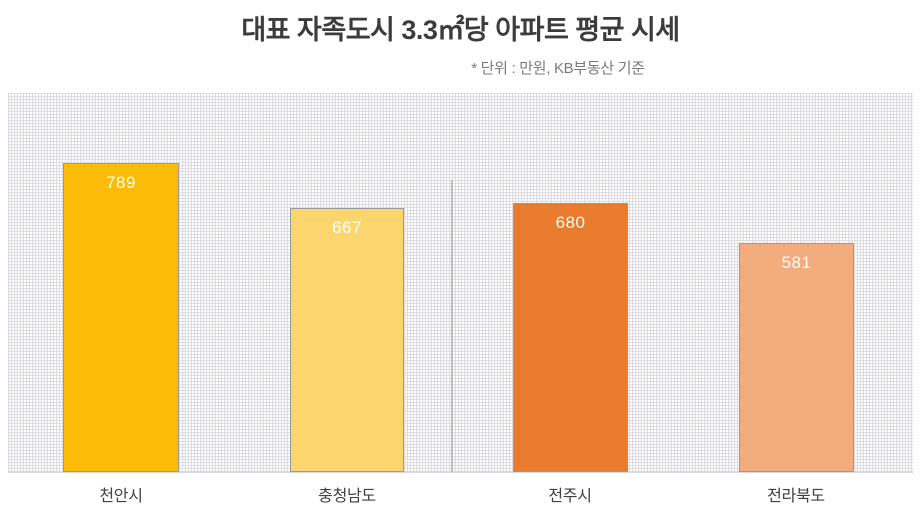  Describe the element at coordinates (452, 326) in the screenshot. I see `group-divider-line` at that location.